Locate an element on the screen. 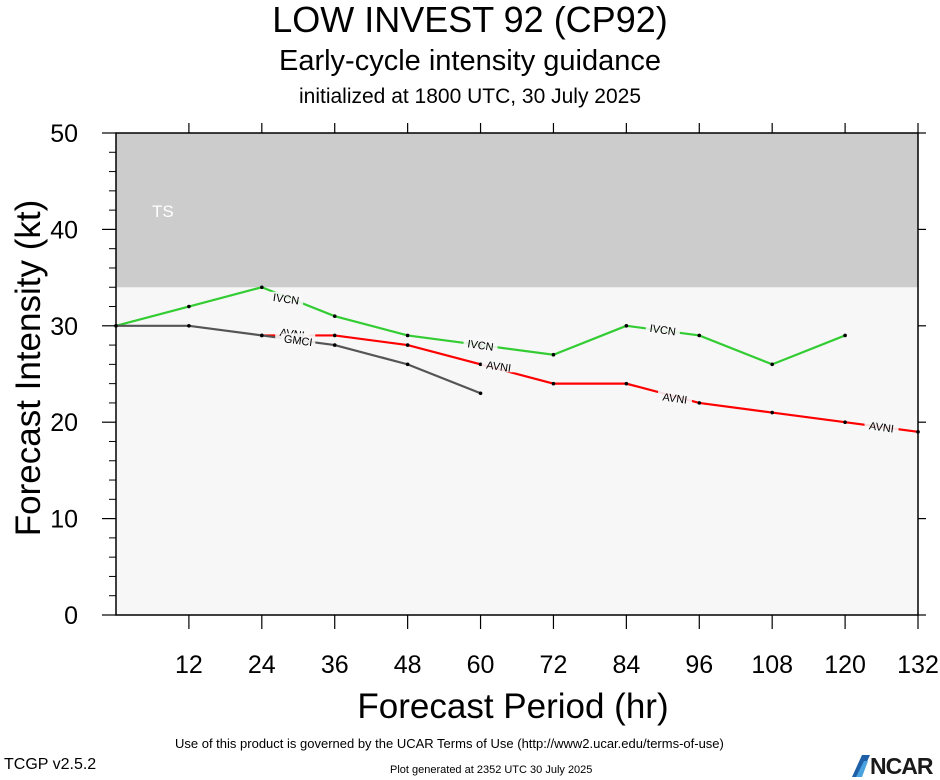  y-tick-label: 50 is located at coordinates (64, 134).